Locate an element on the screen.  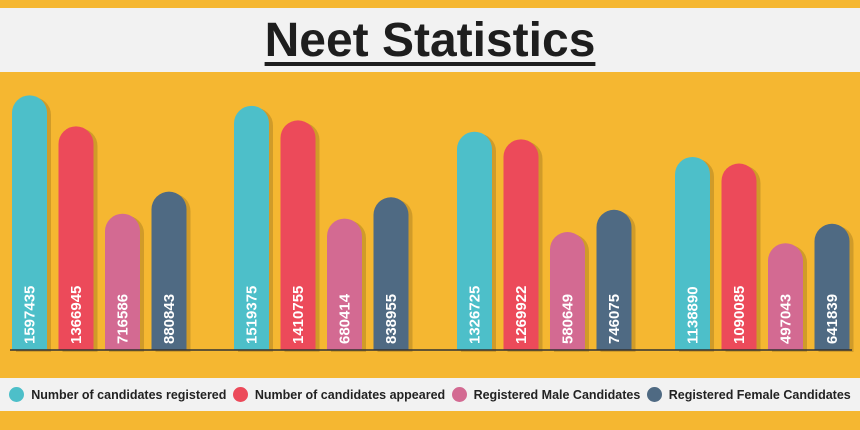
data-label: 1519375 is located at coordinates (252, 315).